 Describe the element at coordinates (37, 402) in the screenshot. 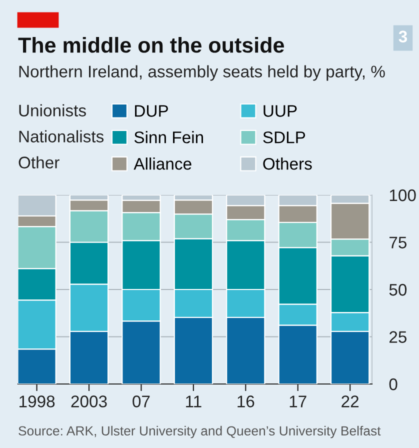

I see `x-tick-label: 1998` at that location.